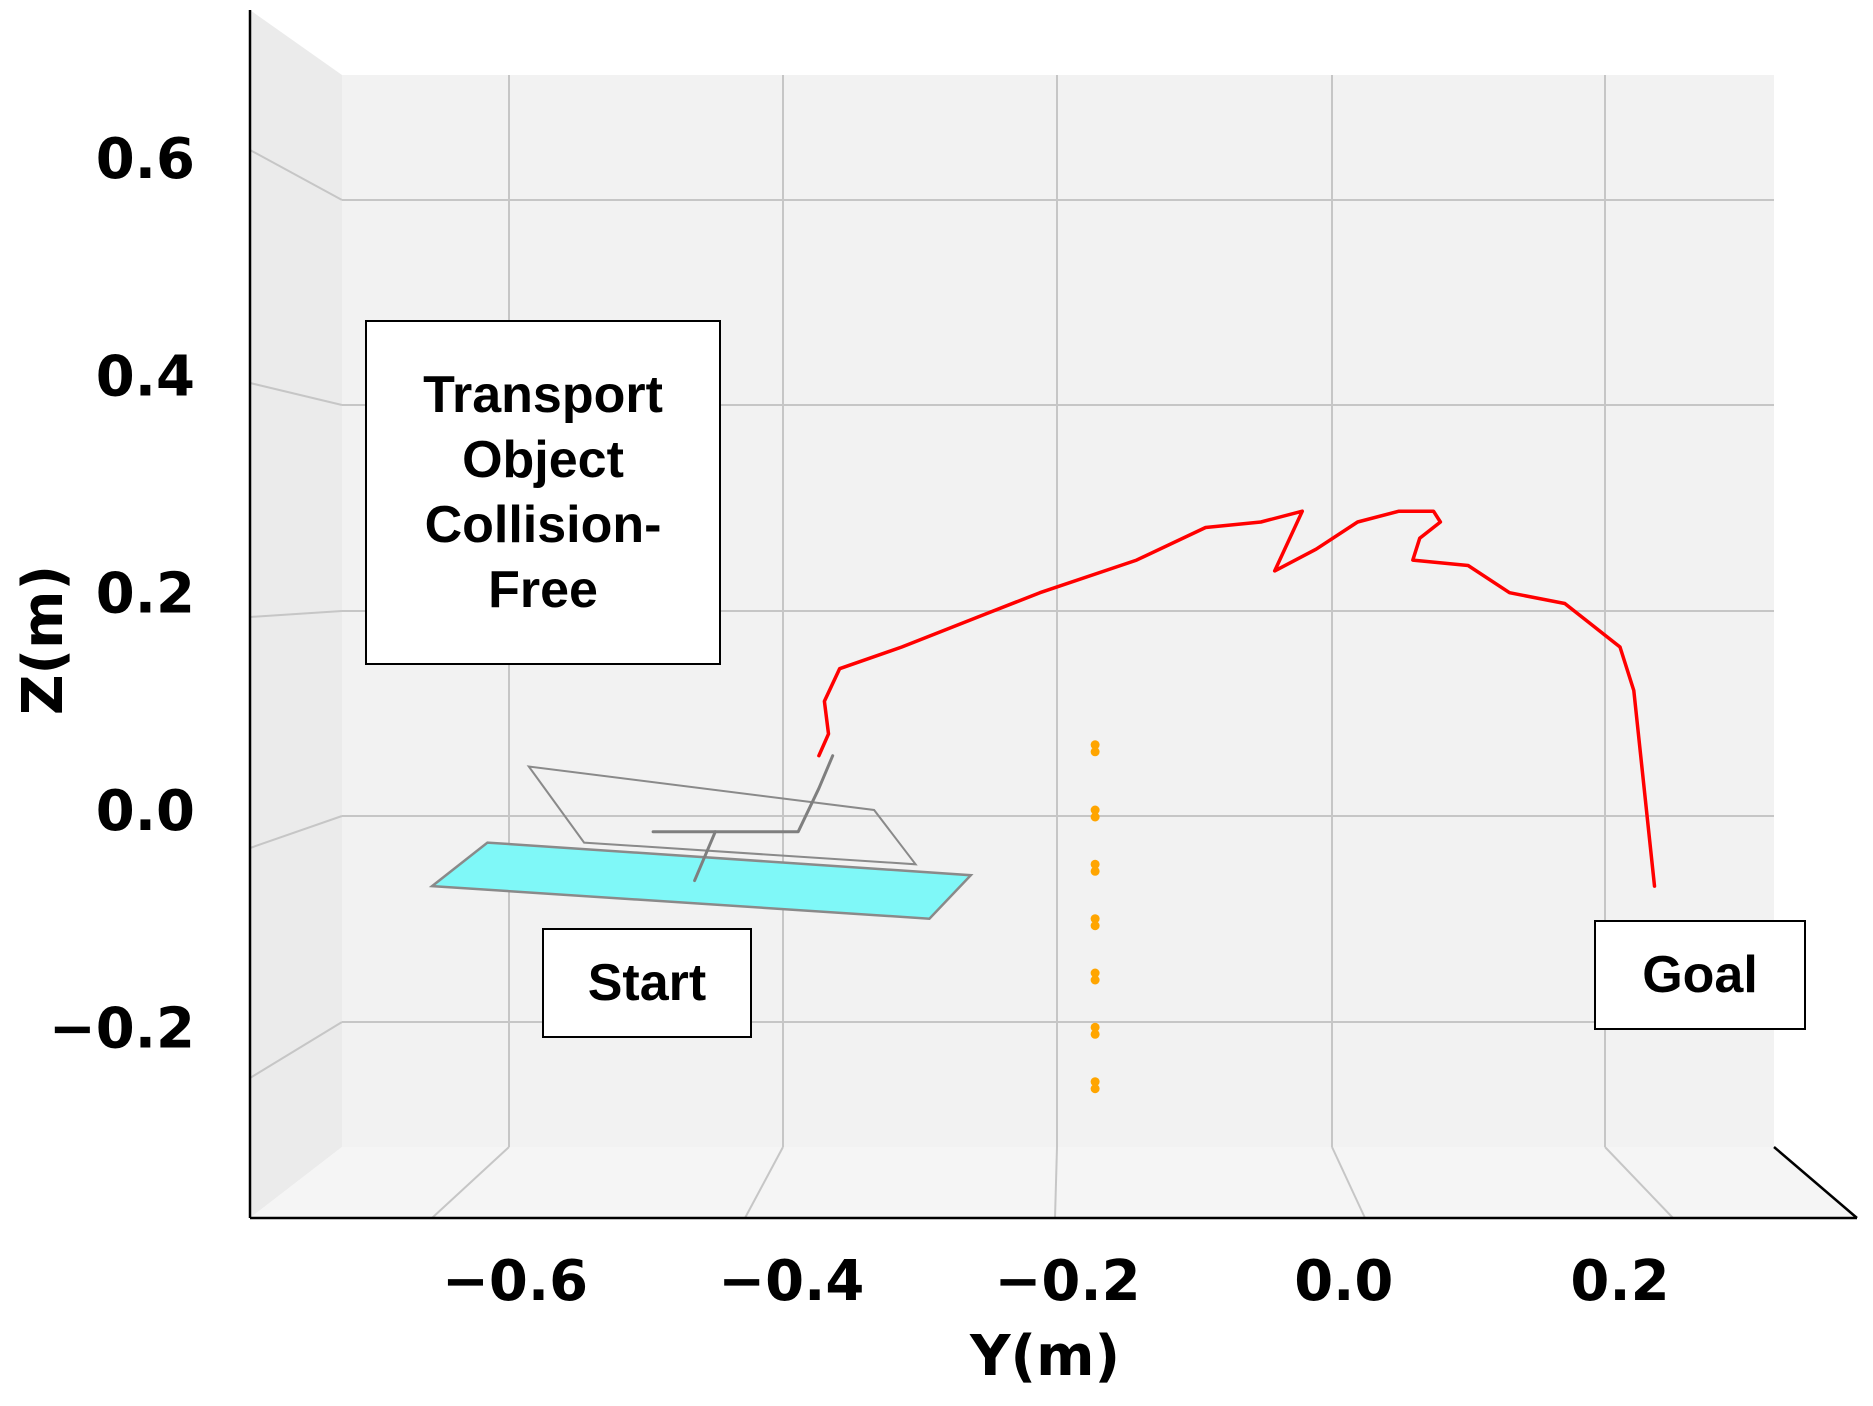 The width and height of the screenshot is (1873, 1406). I want to click on x-tick-label: −0.6, so click(515, 1281).